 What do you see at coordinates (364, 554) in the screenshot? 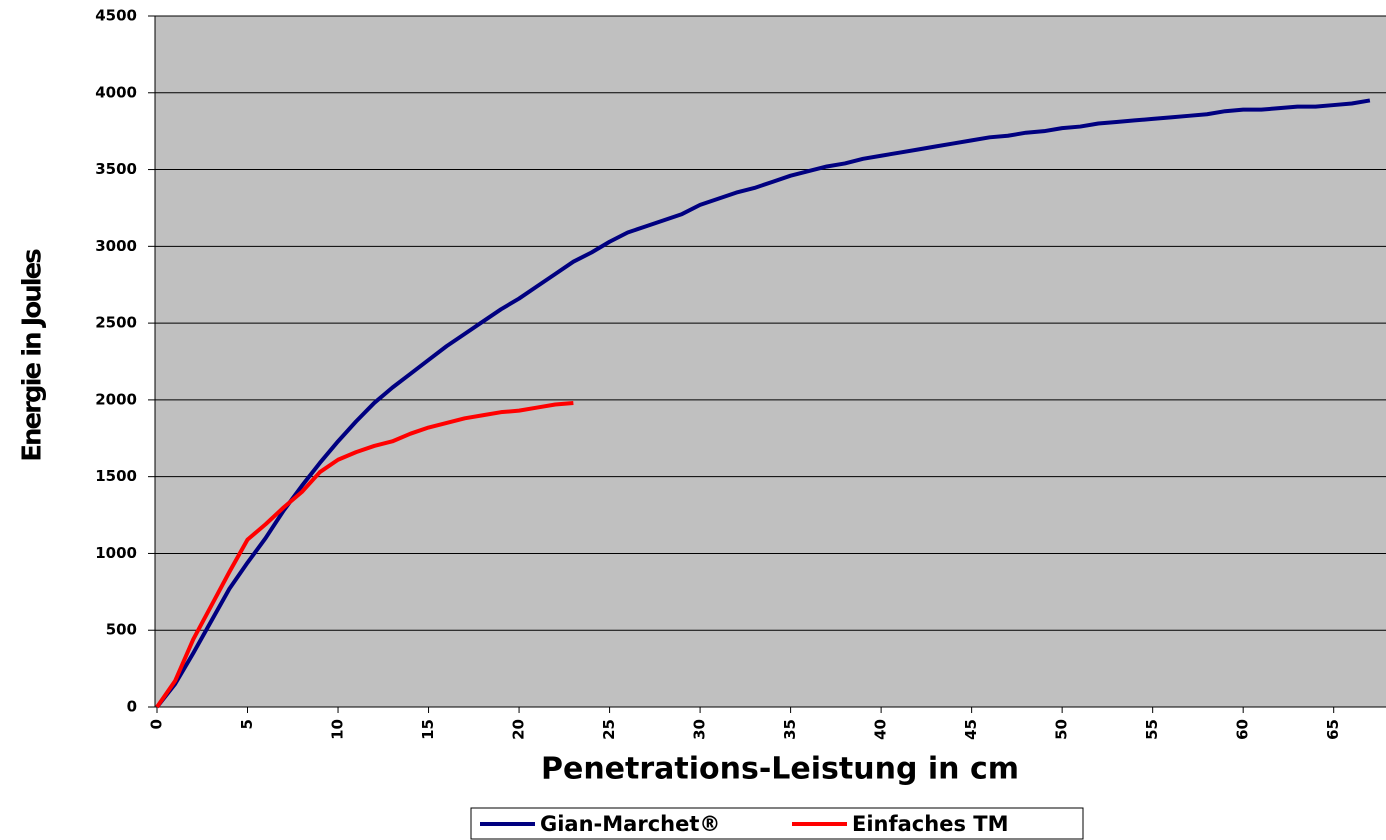
I see `series-line` at bounding box center [364, 554].